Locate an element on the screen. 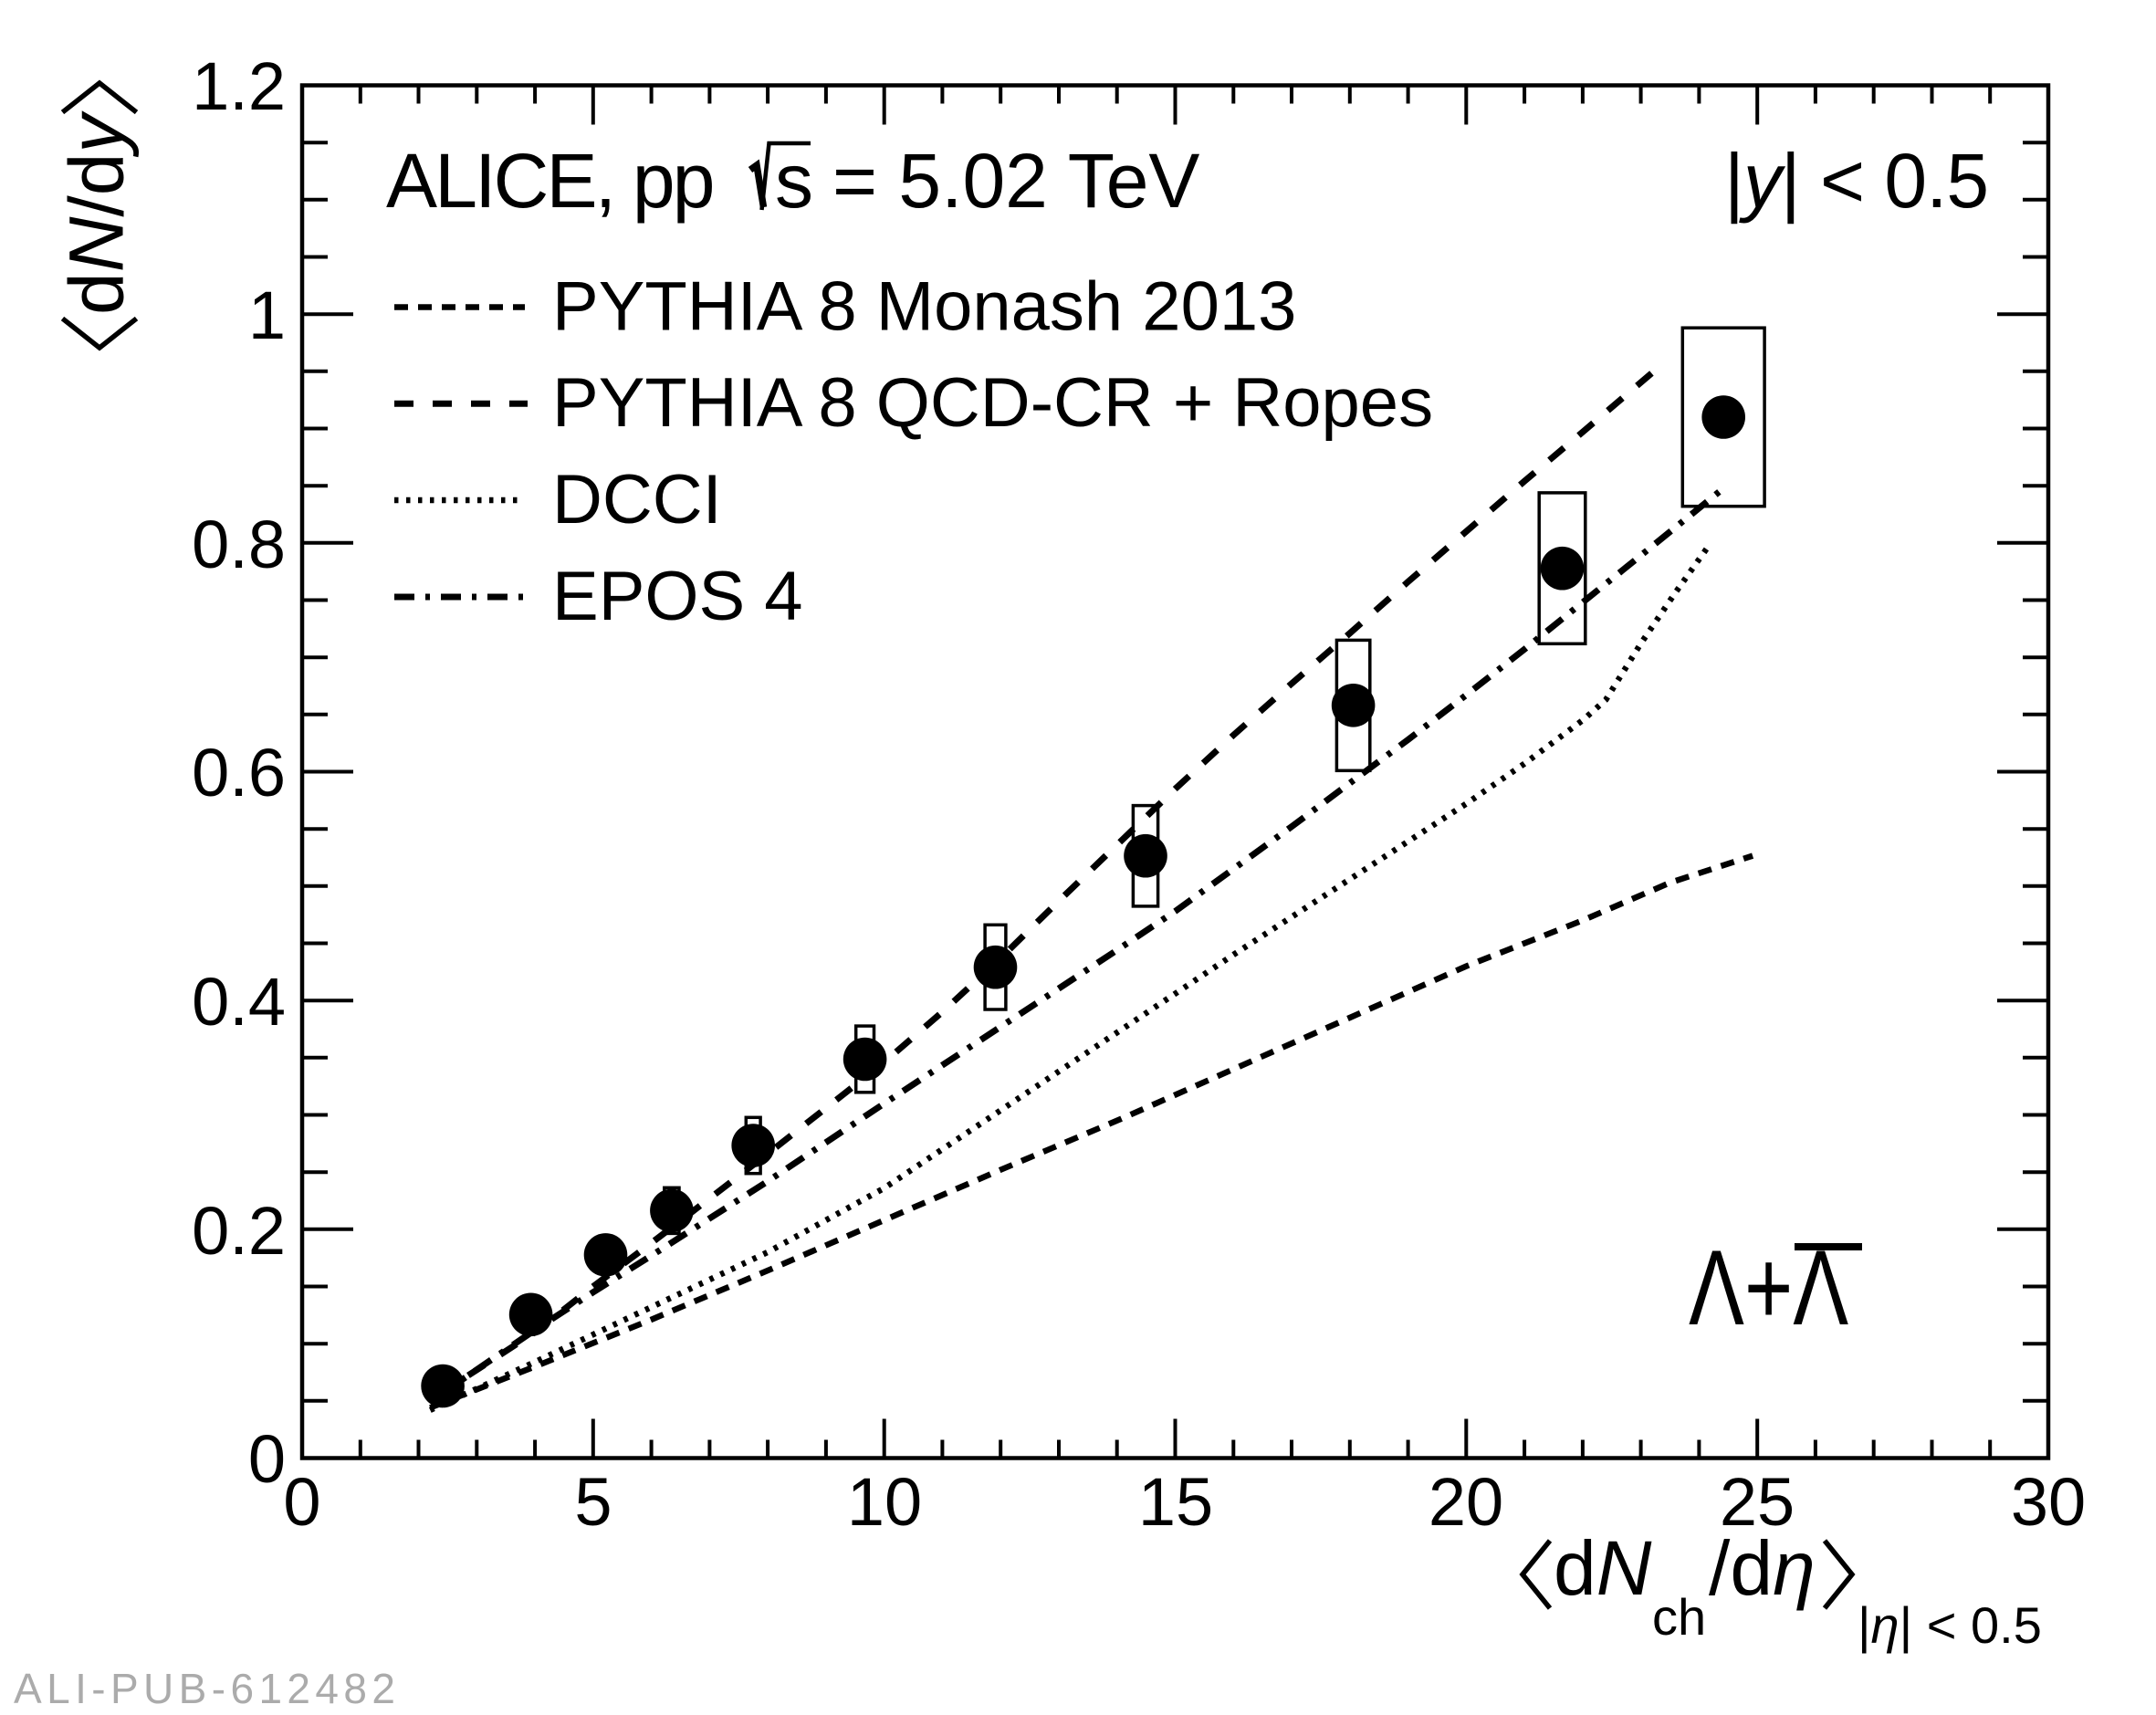 The height and width of the screenshot is (1715, 2156). svg-text: = 5.02 TeV is located at coordinates (1016, 181).